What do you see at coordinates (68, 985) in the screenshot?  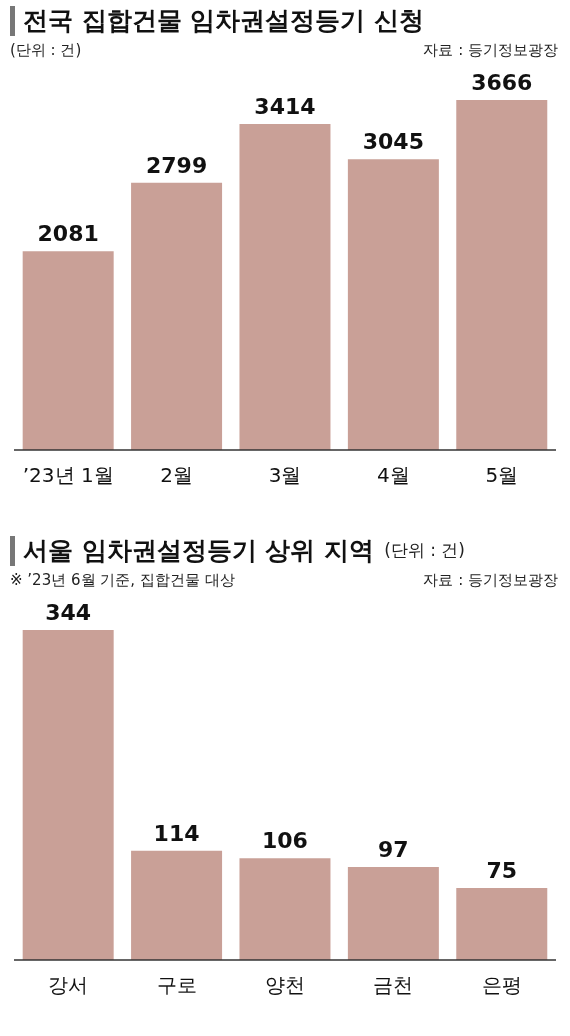 I see `x-tick-label: 강서` at bounding box center [68, 985].